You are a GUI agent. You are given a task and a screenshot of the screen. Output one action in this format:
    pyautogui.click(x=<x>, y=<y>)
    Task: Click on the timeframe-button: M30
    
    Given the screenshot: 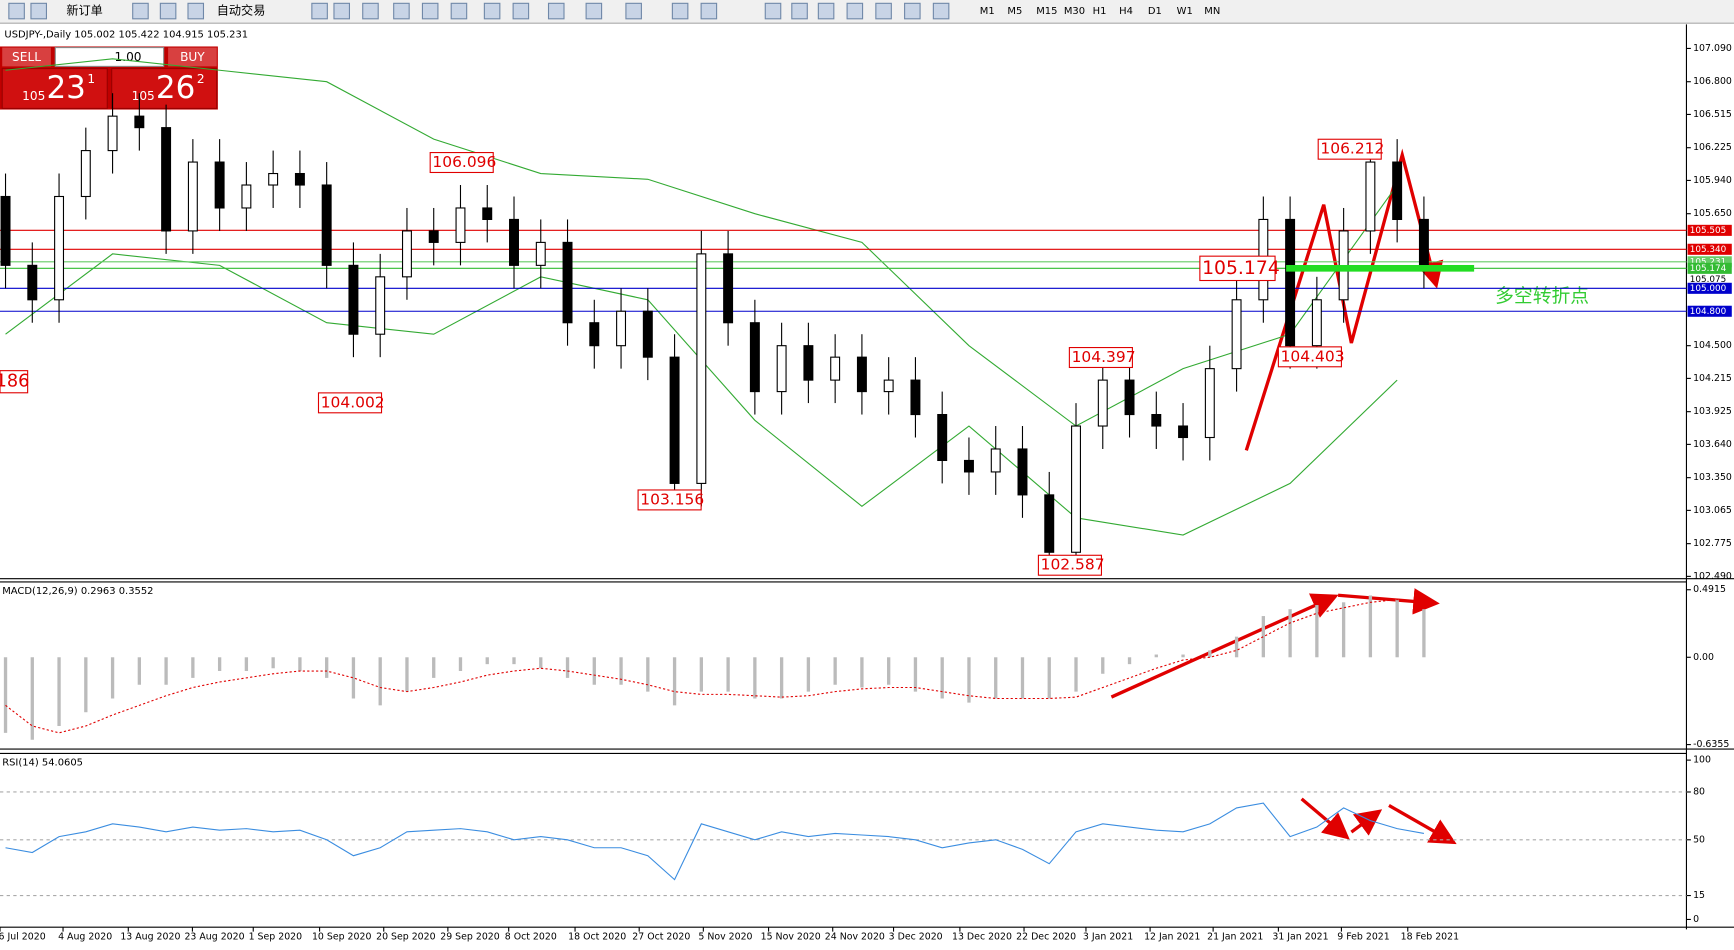 What is the action you would take?
    pyautogui.click(x=1074, y=11)
    